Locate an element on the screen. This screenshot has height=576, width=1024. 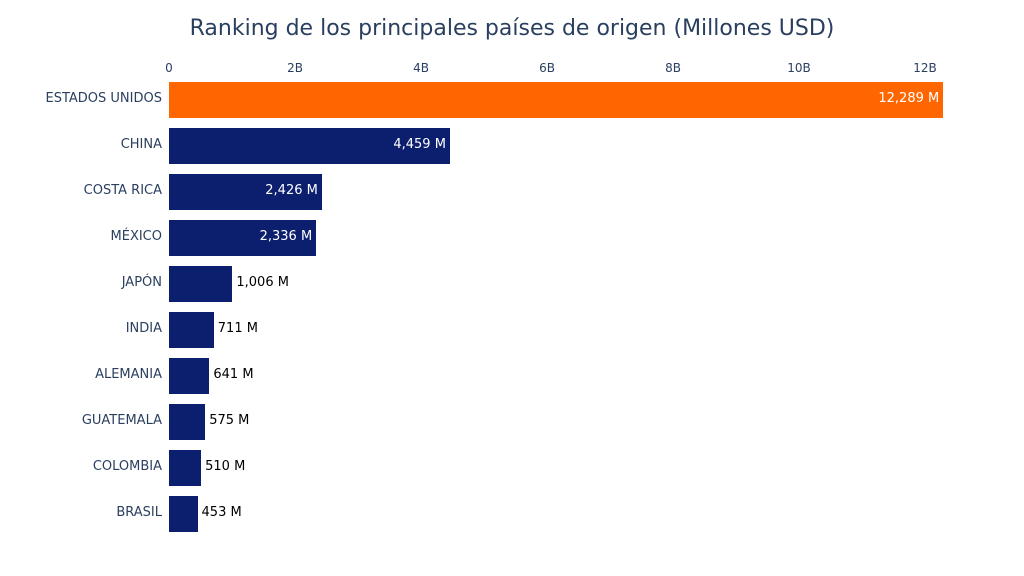
value-label: 4,459 M is located at coordinates (419, 144).